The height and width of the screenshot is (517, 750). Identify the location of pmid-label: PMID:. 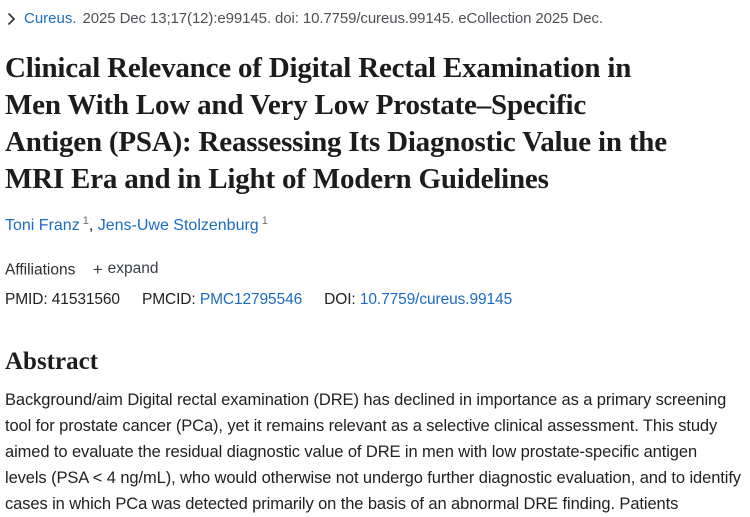
(26, 299).